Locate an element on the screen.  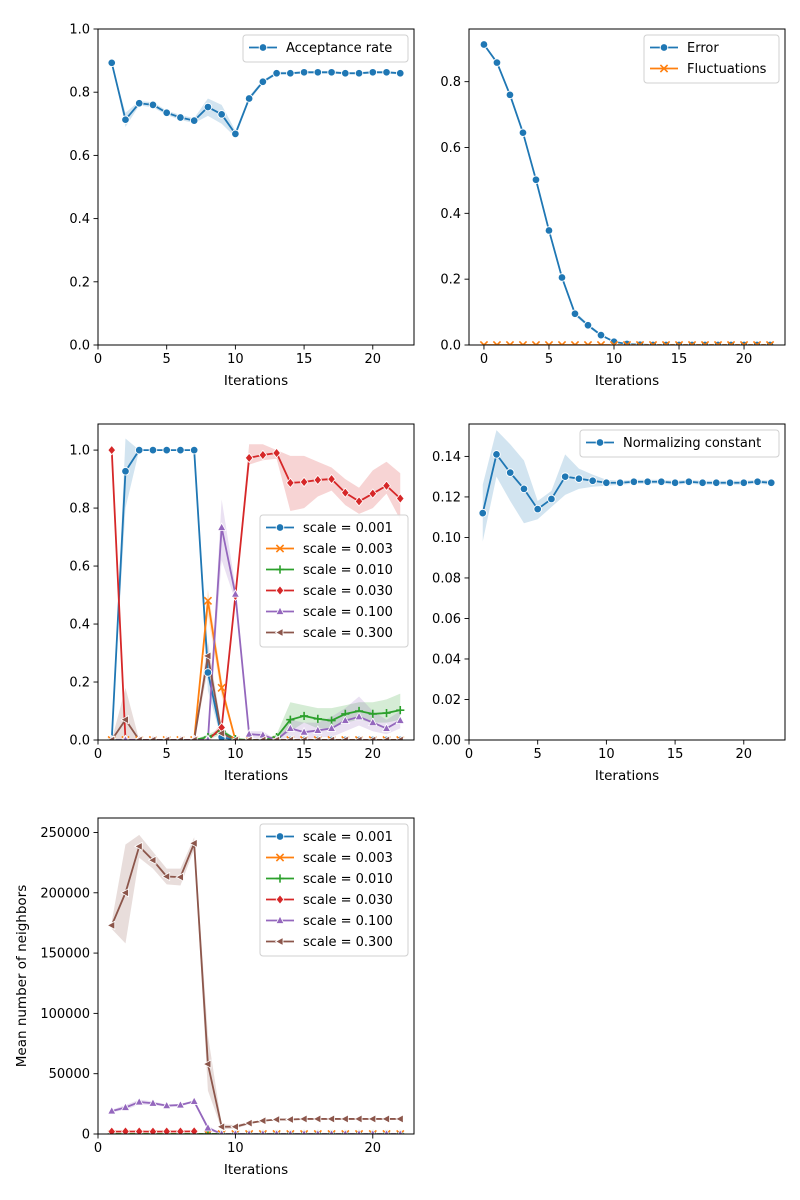
y-tick-label: 0.12 is located at coordinates (446, 497).